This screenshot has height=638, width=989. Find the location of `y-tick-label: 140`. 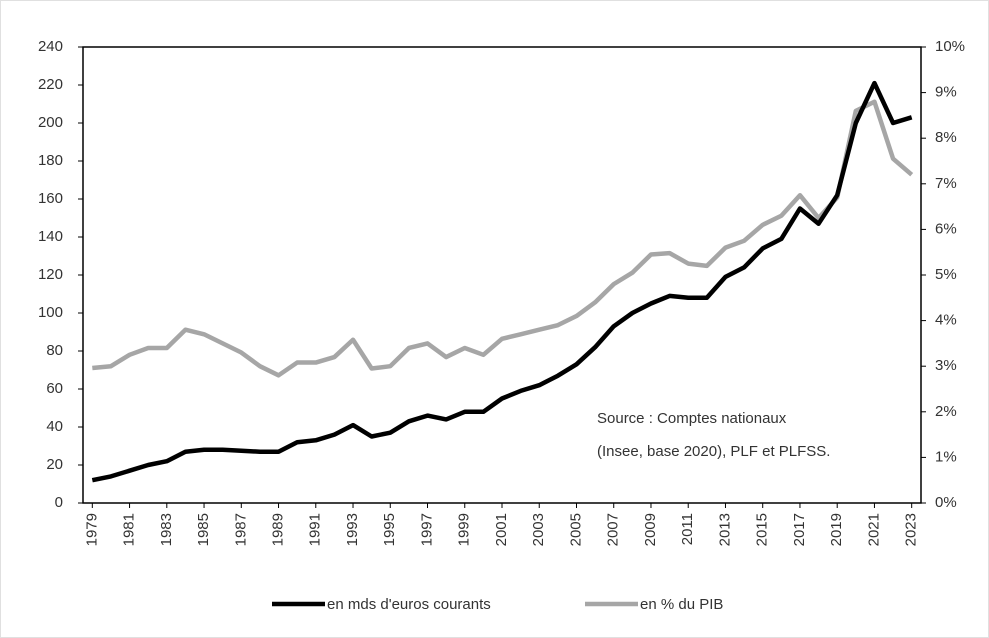

y-tick-label: 140 is located at coordinates (50, 236).